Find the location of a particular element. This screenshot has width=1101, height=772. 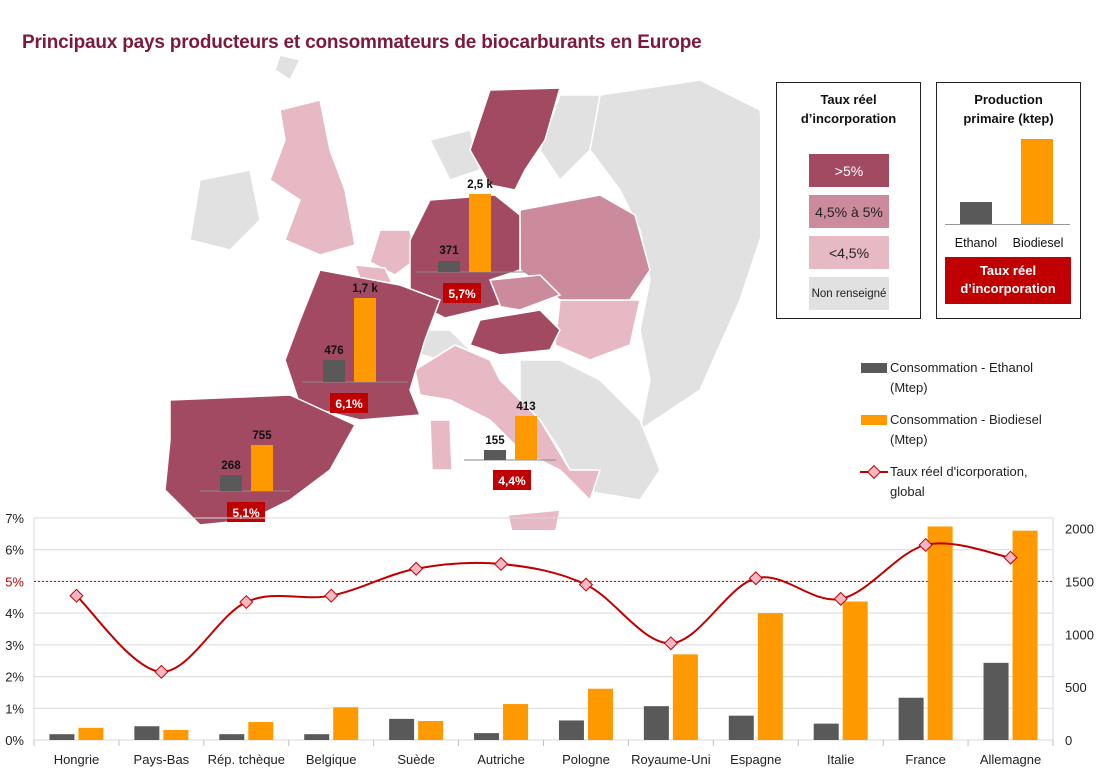

legend-swatch-high: >5% is located at coordinates (849, 170).